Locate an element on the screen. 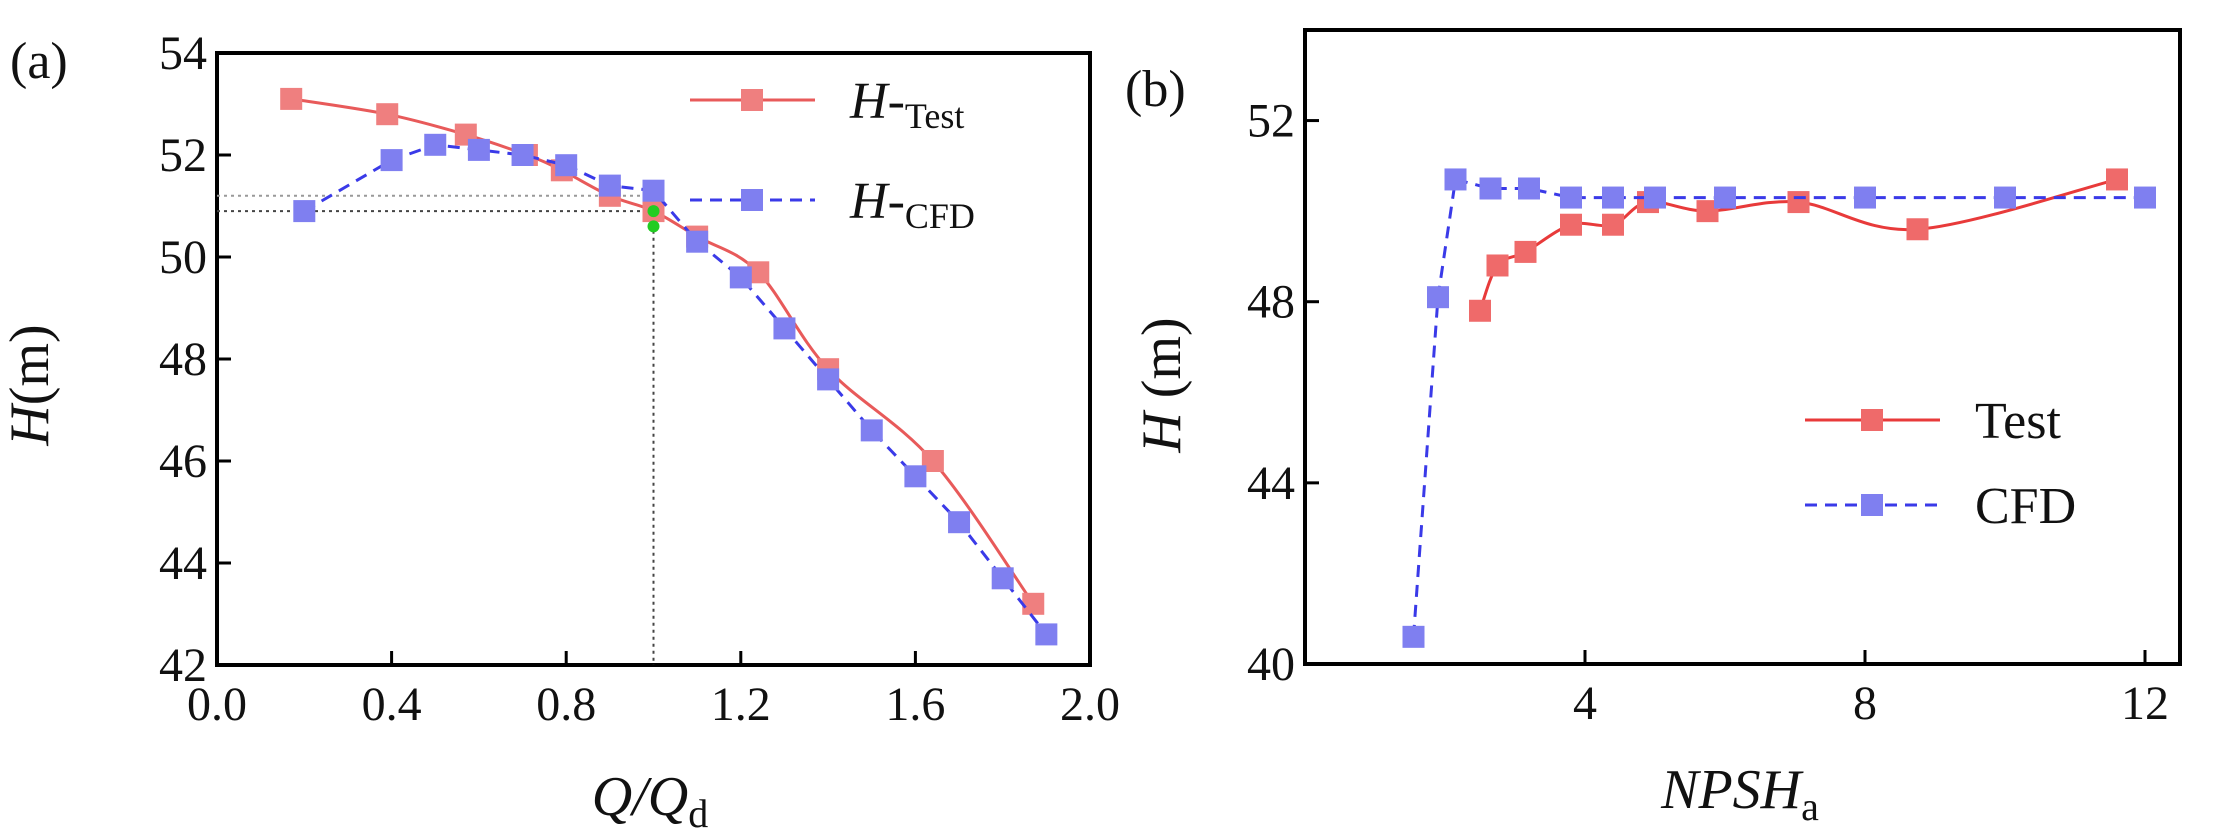 The width and height of the screenshot is (2215, 830). panel-b-y-axis-title: H (m) is located at coordinates (1162, 385).